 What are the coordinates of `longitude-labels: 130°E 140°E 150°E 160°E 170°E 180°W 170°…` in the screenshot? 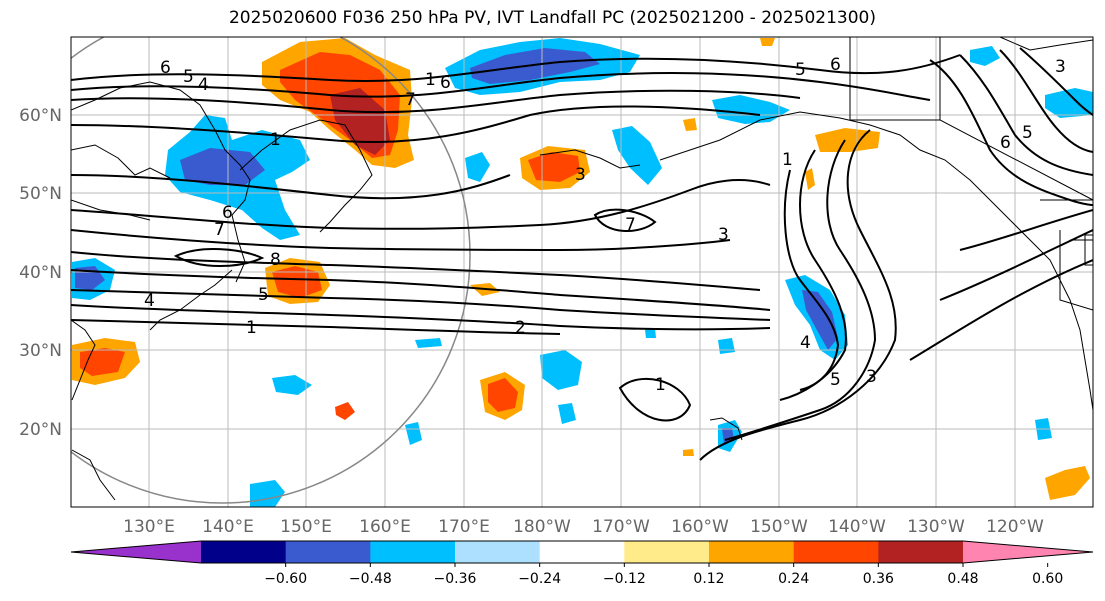 It's located at (583, 527).